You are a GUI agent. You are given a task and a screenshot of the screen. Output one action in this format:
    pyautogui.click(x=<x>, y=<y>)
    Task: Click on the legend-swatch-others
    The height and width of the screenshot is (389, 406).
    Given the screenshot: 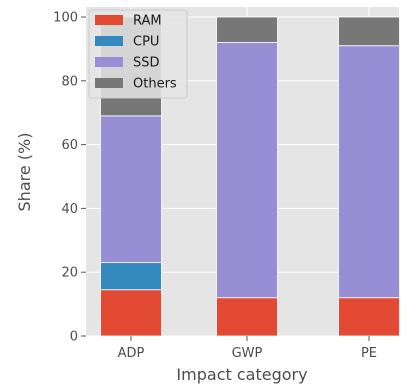 What is the action you would take?
    pyautogui.click(x=109, y=83)
    